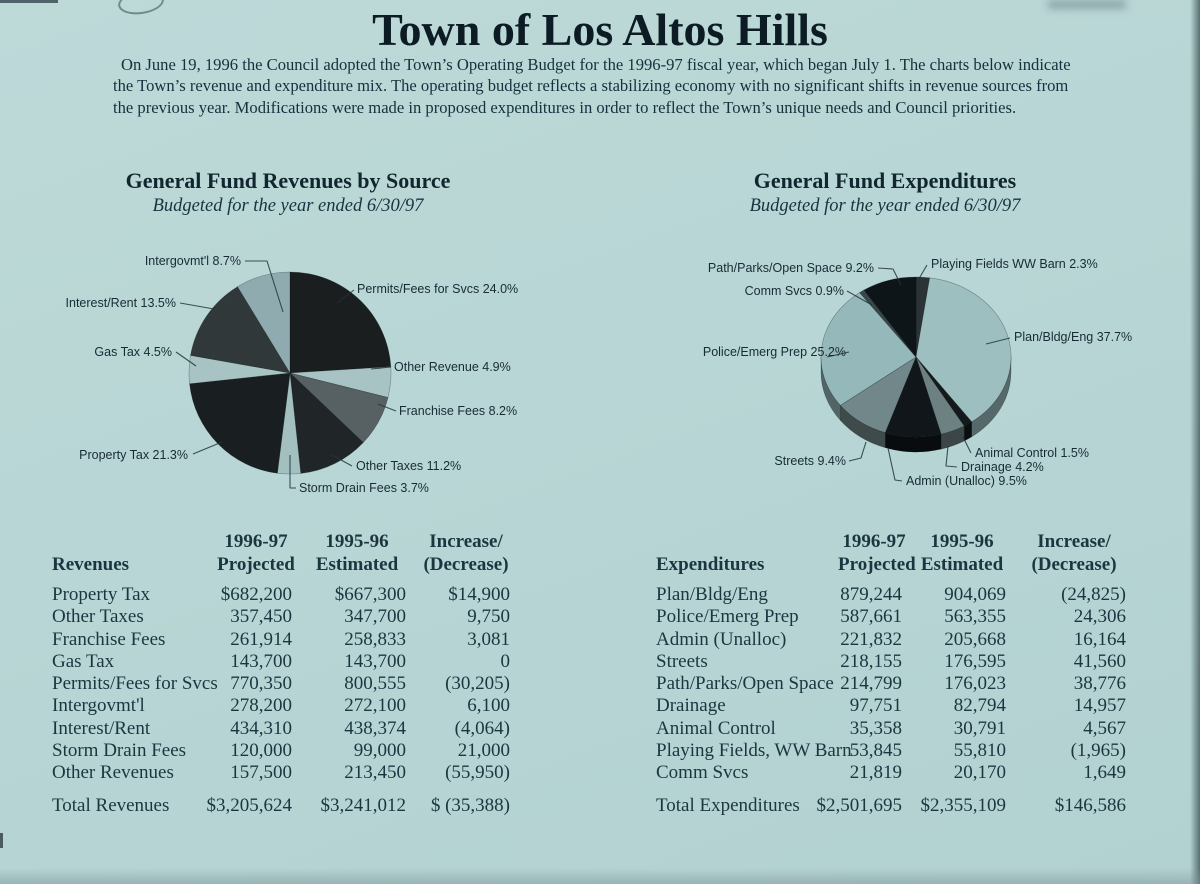 The image size is (1200, 884). I want to click on pie-slice-label: Franchise Fees 8.2%, so click(458, 411).